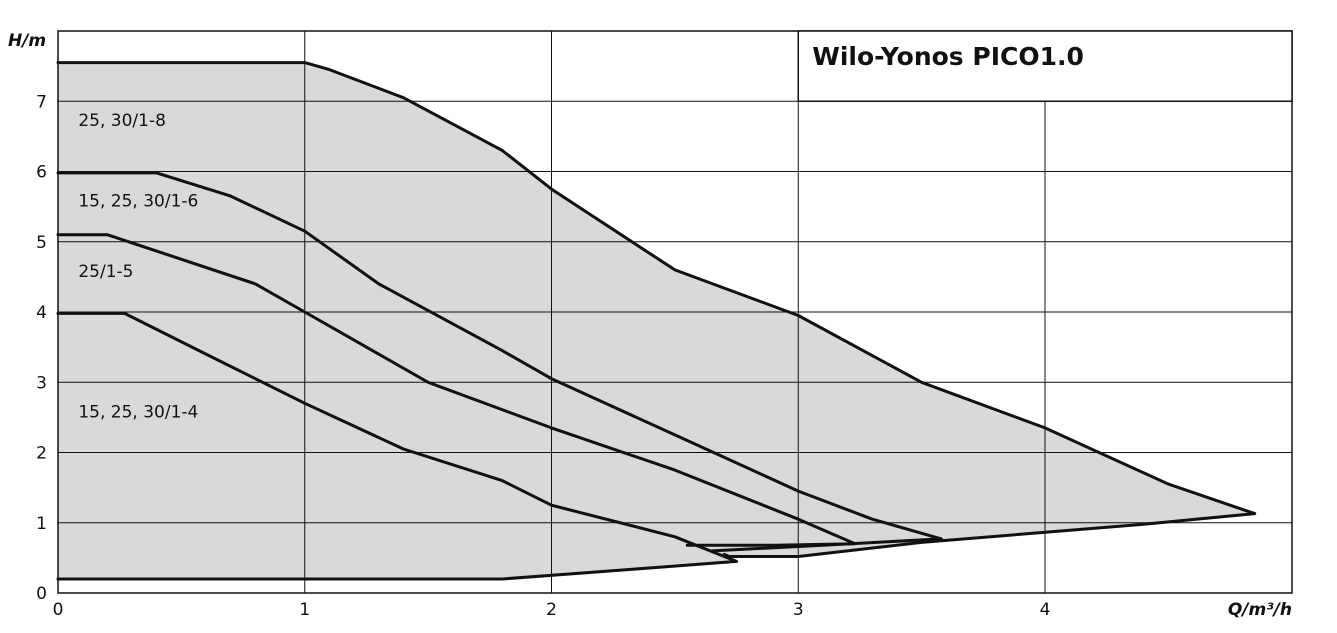  I want to click on y-tick-label-4: 4, so click(41, 313).